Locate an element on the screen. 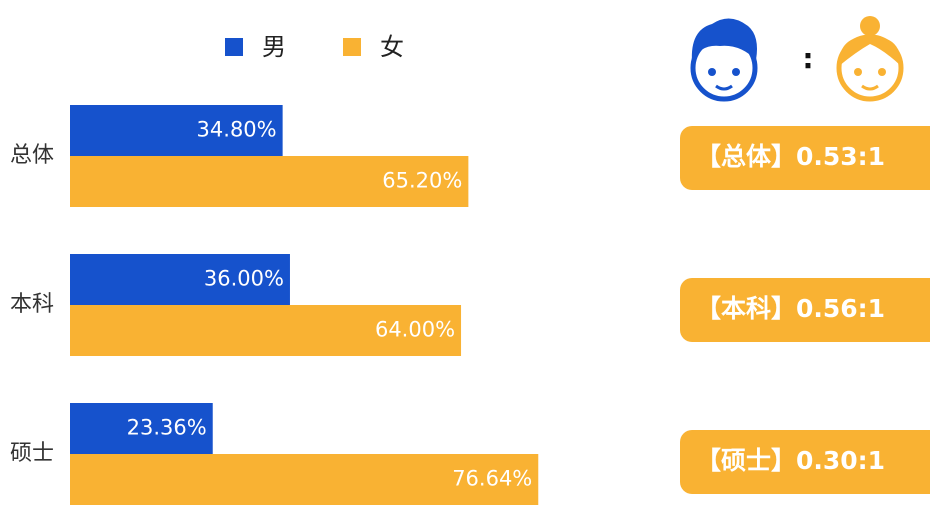 The image size is (930, 506). ratio-text: 【总体】0.53:1 is located at coordinates (790, 156).